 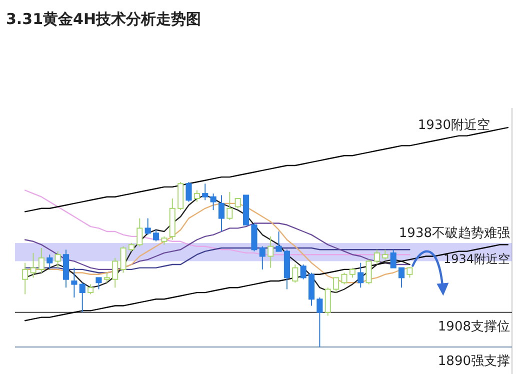 I want to click on ref-line-label: 1908支撑位, so click(x=474, y=326).